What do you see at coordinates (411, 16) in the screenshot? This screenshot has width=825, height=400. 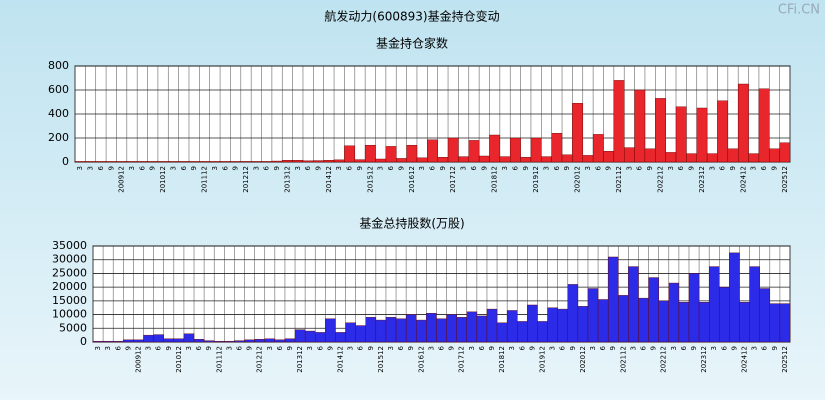 I see `page-title: 航发动力(600893)基金持仓变动` at bounding box center [411, 16].